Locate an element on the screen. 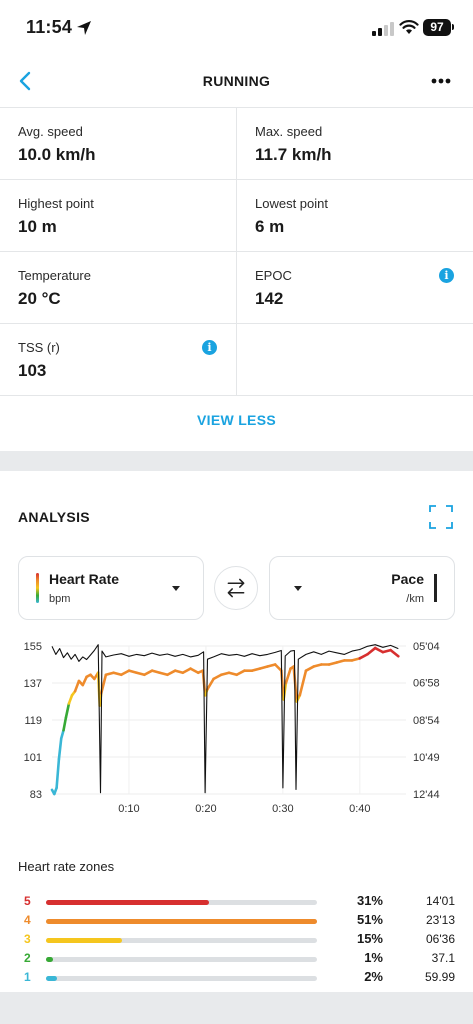 This screenshot has height=1024, width=473. back-chevron-icon is located at coordinates (27, 81).